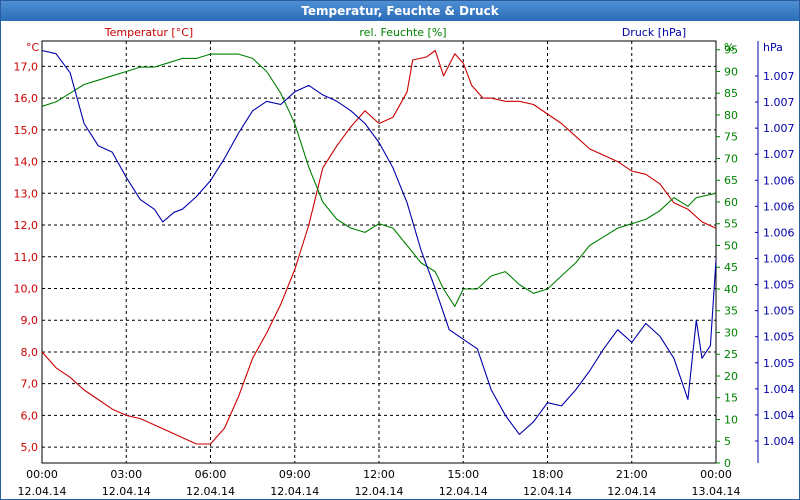 This screenshot has height=500, width=800. What do you see at coordinates (26, 130) in the screenshot?
I see `y-tick-temperature: 15,0` at bounding box center [26, 130].